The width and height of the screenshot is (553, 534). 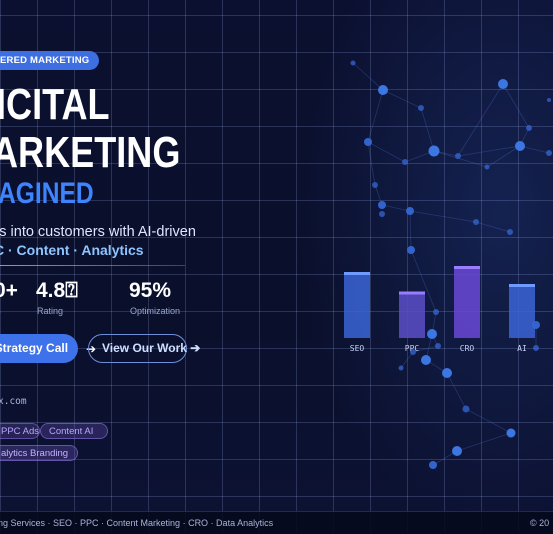 What do you see at coordinates (13, 401) in the screenshot?
I see `contact-email: x.com` at bounding box center [13, 401].